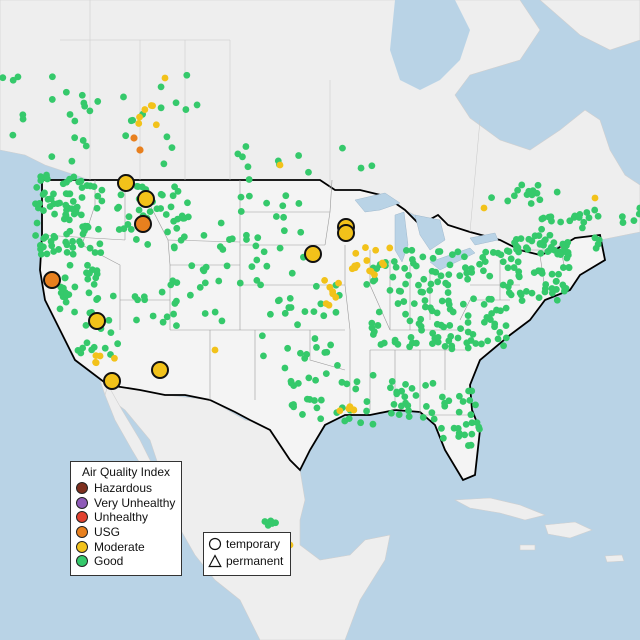 Image resolution: width=640 pixels, height=640 pixels. Describe the element at coordinates (126, 503) in the screenshot. I see `legend-item-very-unhealthy: Very Unhealthy` at that location.